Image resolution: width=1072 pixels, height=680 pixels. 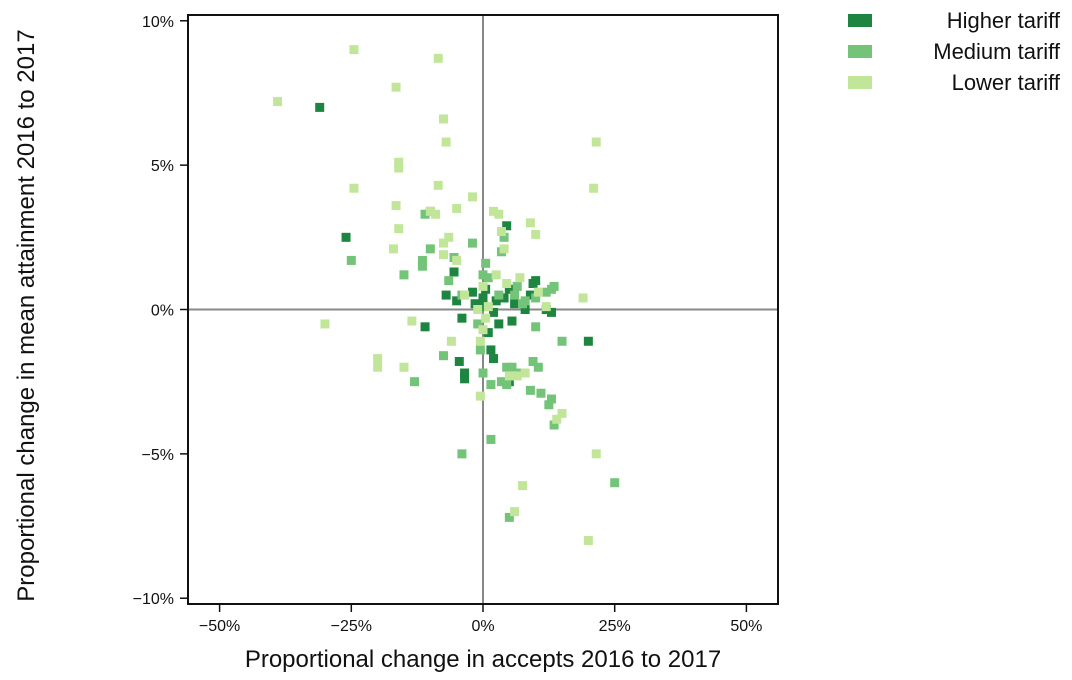 What do you see at coordinates (162, 166) in the screenshot?
I see `y-tick-label: 5%` at bounding box center [162, 166].